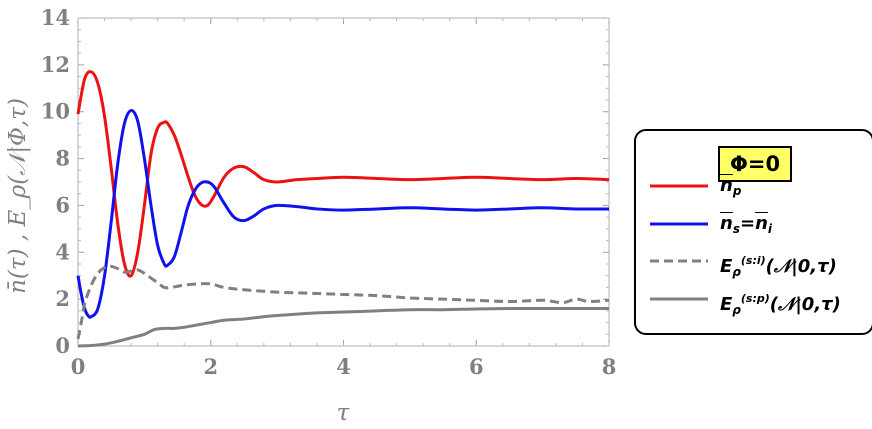  I want to click on y-axis-label: n̄(τ) , E_ρ(𝒩|Φ,τ), so click(18, 196).